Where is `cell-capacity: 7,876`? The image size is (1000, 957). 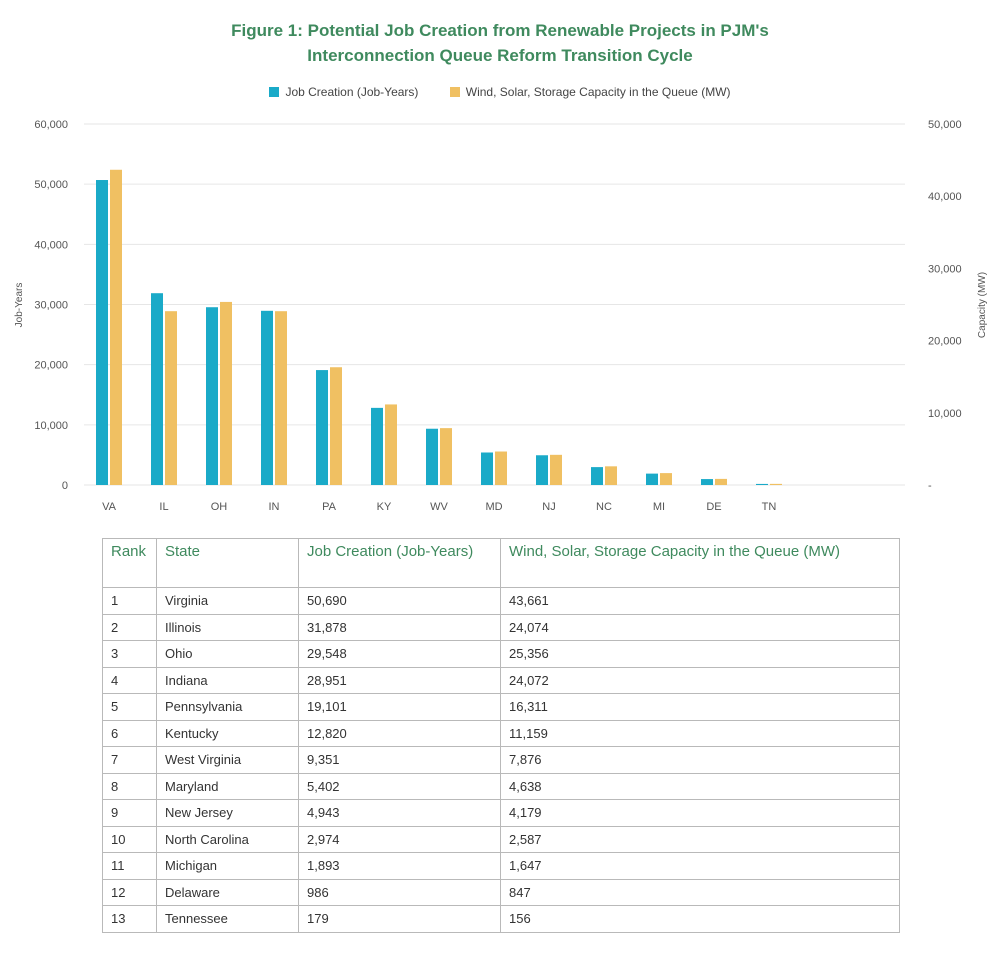 cell-capacity: 7,876 is located at coordinates (700, 760).